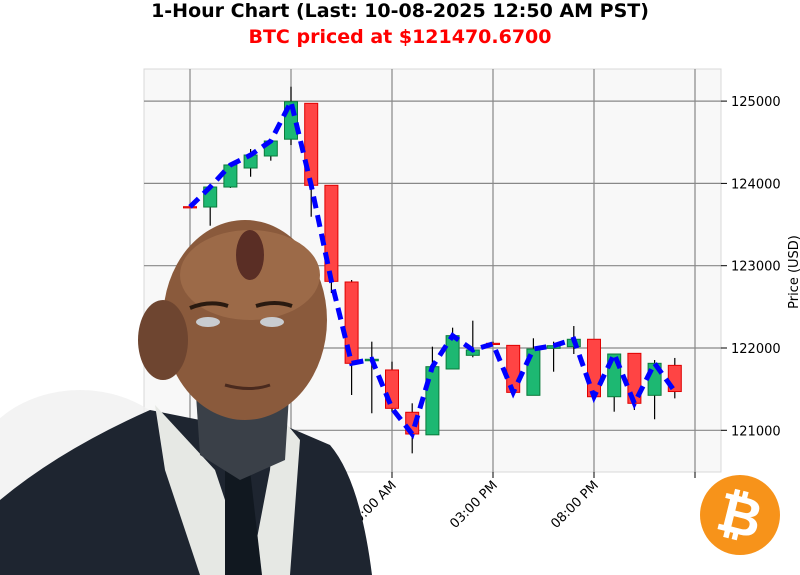 This screenshot has height=575, width=800. What do you see at coordinates (756, 102) in the screenshot?
I see `y-tick-label: 125000` at bounding box center [756, 102].